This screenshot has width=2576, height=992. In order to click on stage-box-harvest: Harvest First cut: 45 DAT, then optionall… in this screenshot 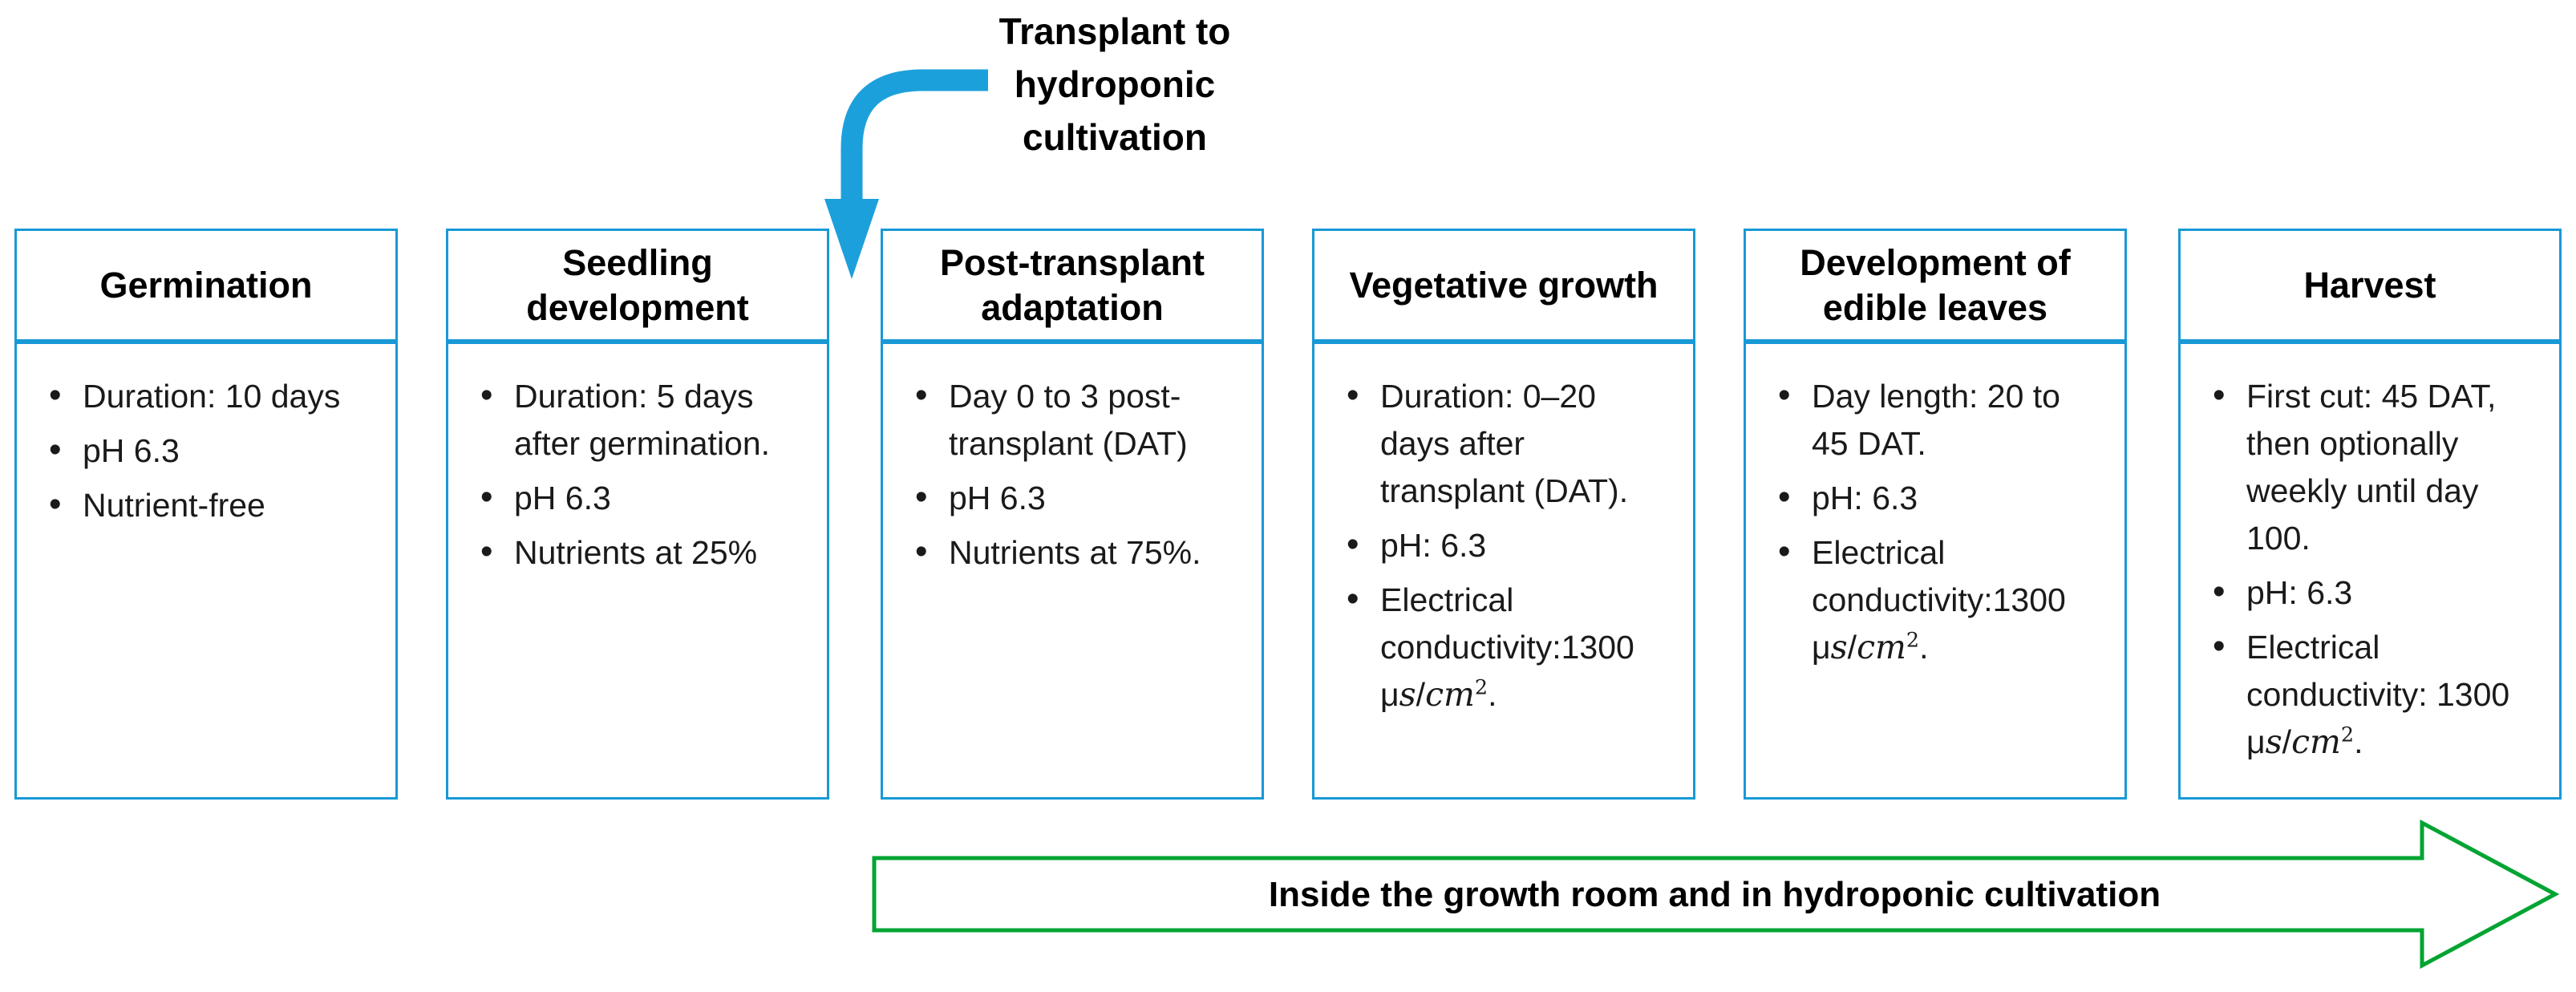, I will do `click(2370, 514)`.